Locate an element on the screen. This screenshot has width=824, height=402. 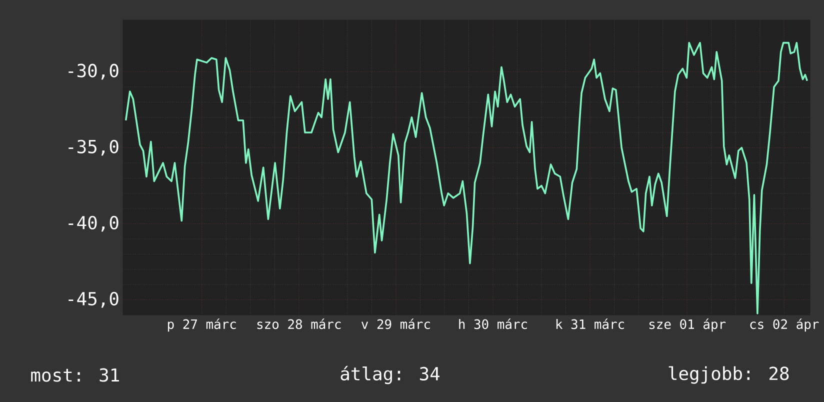
y-tick-label: -30,0 is located at coordinates (93, 72).